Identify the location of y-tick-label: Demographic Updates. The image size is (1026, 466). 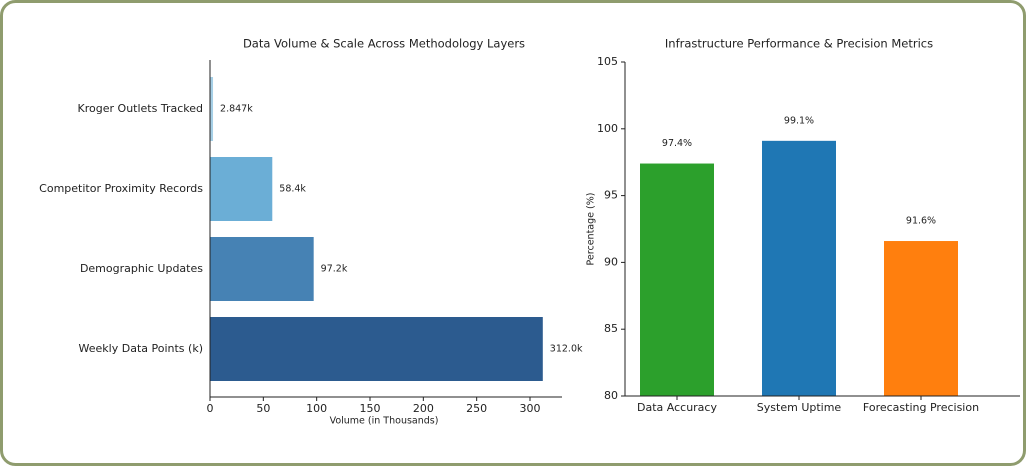
(141, 268).